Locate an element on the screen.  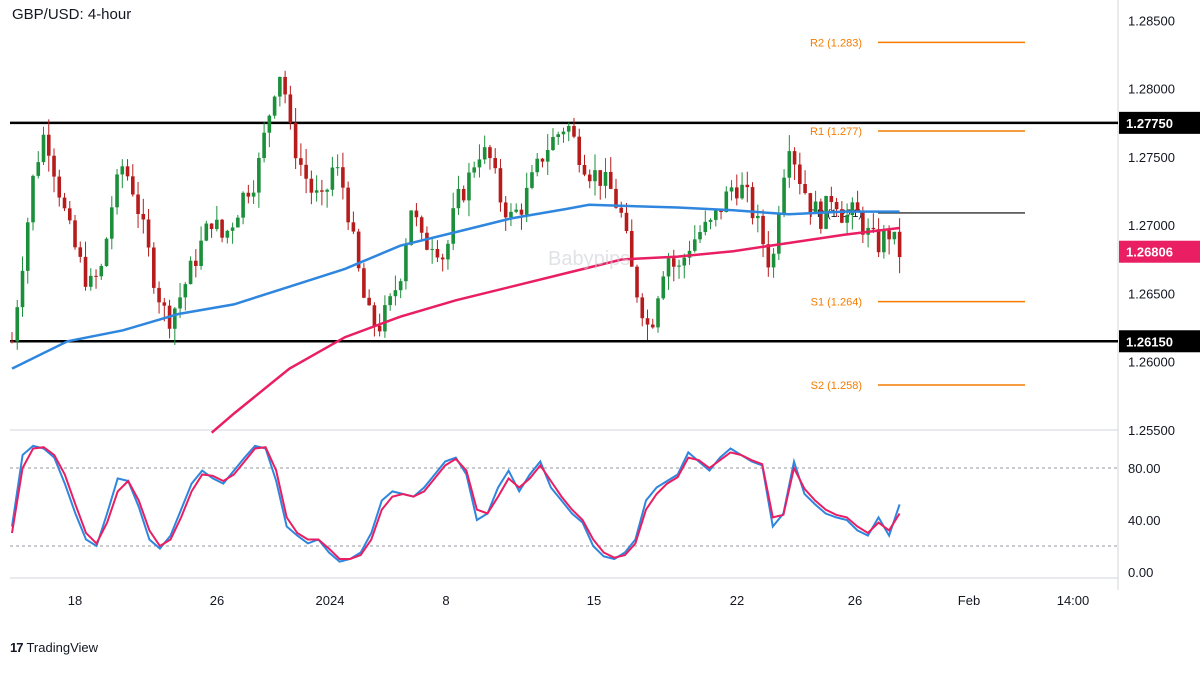
last-price-label: 1.26806 is located at coordinates (1149, 252).